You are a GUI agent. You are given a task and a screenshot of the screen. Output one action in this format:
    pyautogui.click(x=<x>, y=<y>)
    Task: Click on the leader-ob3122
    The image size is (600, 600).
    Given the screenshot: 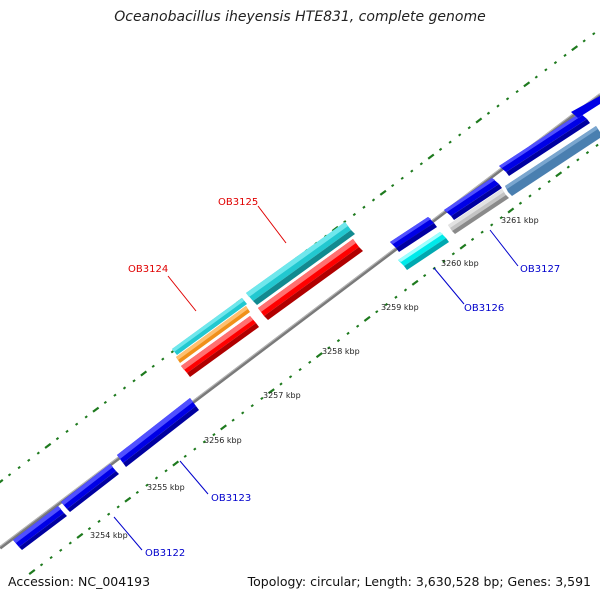 What is the action you would take?
    pyautogui.click(x=128, y=533)
    